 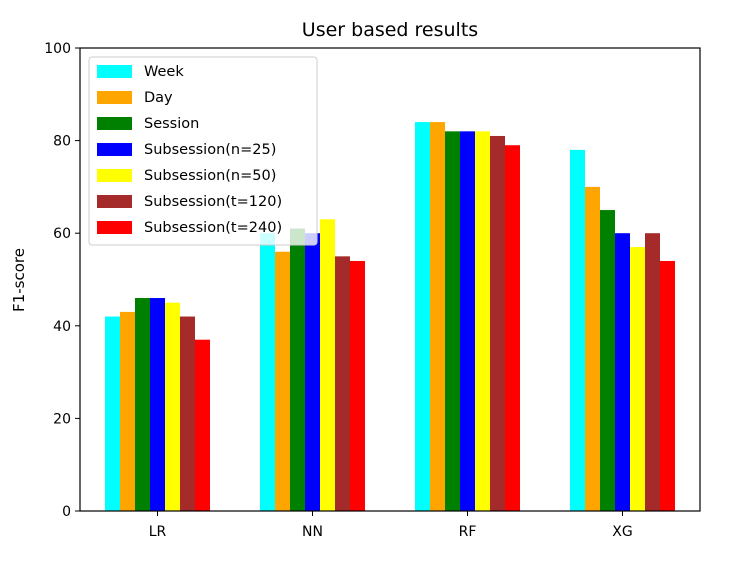 What do you see at coordinates (57, 49) in the screenshot?
I see `y-tick-label: 100` at bounding box center [57, 49].